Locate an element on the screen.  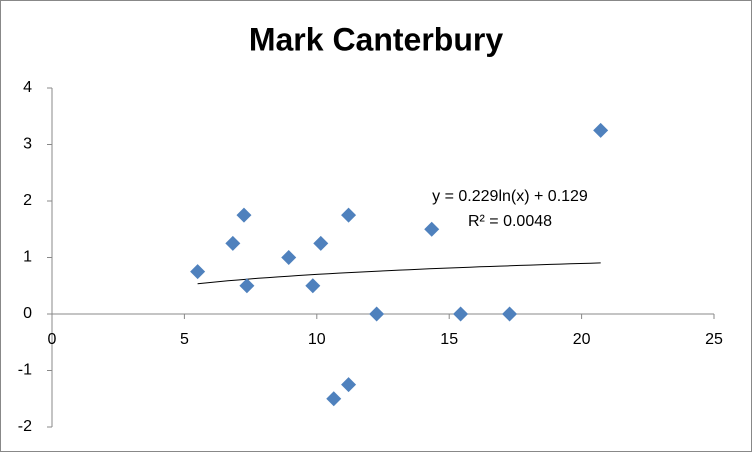
y-tick-label: -2 is located at coordinates (25, 426).